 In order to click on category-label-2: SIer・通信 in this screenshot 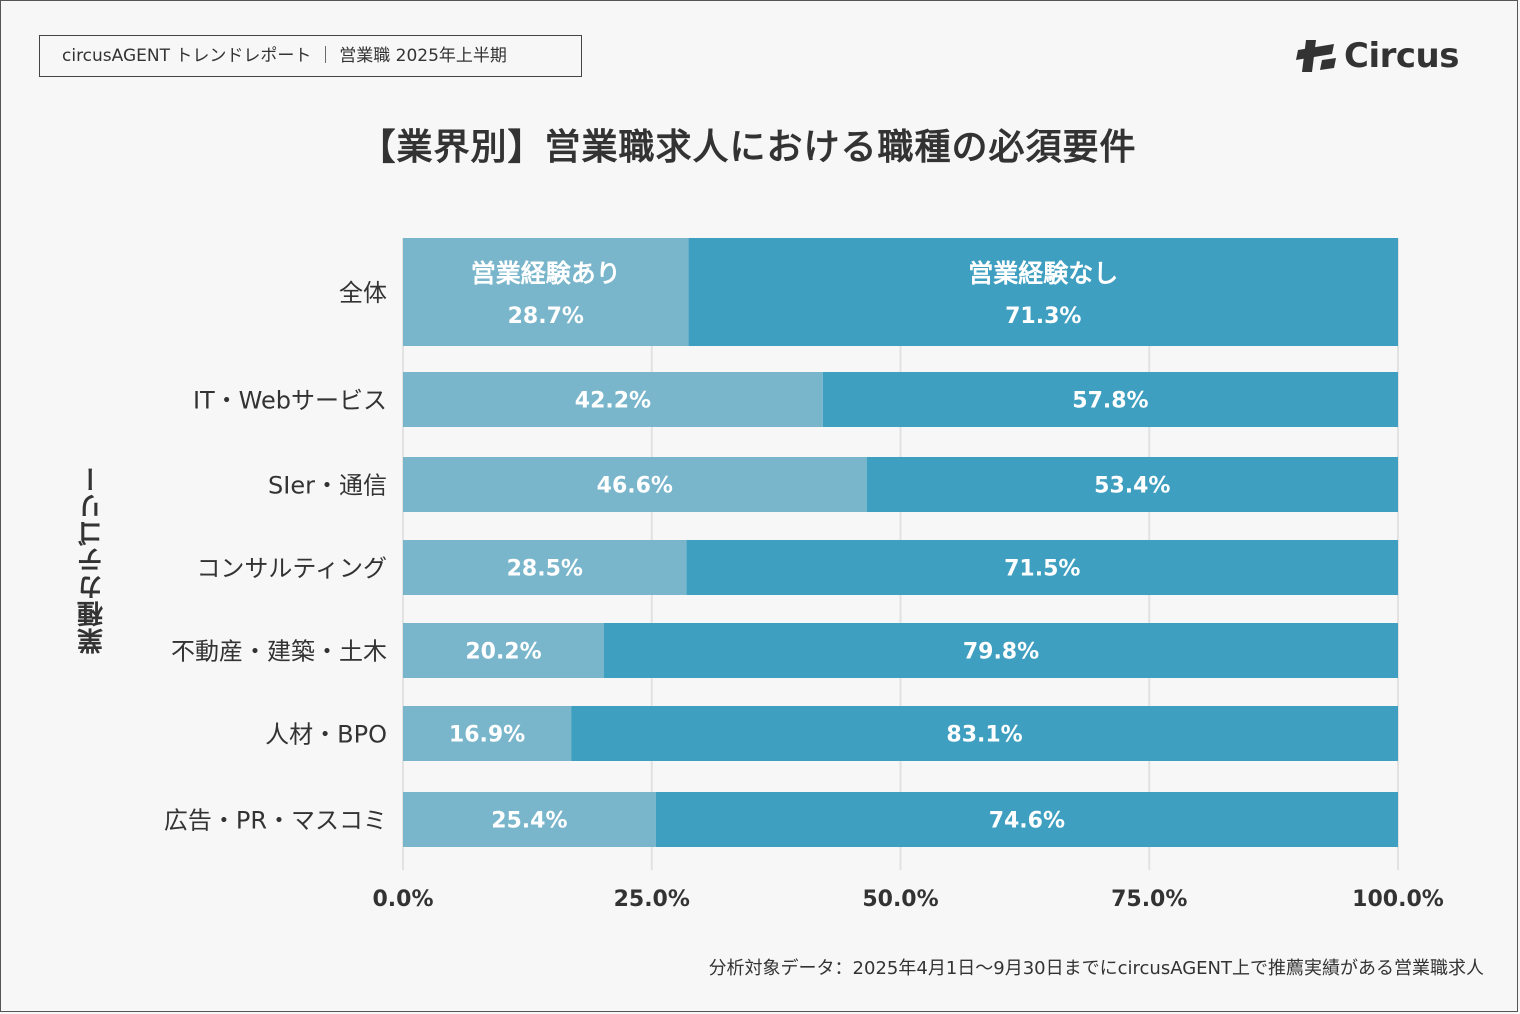, I will do `click(327, 486)`.